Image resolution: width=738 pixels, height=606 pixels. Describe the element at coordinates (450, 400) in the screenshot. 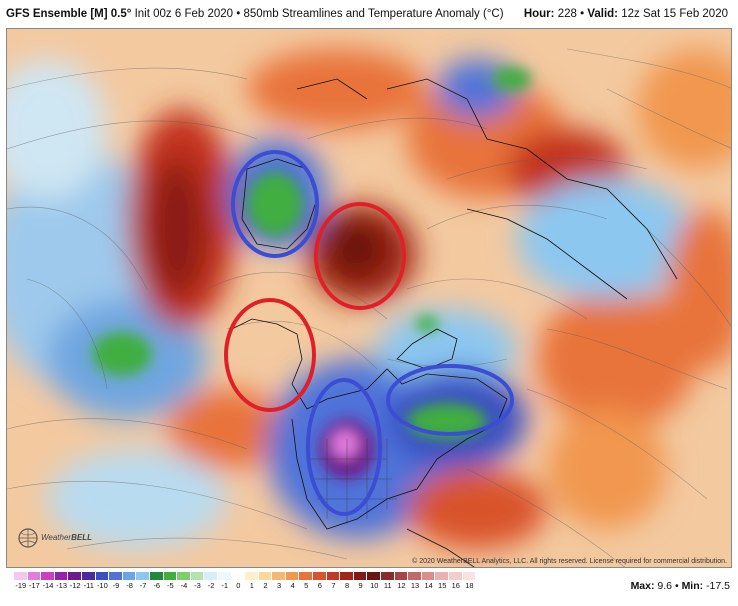

I see `annotation-eastern-canada` at that location.